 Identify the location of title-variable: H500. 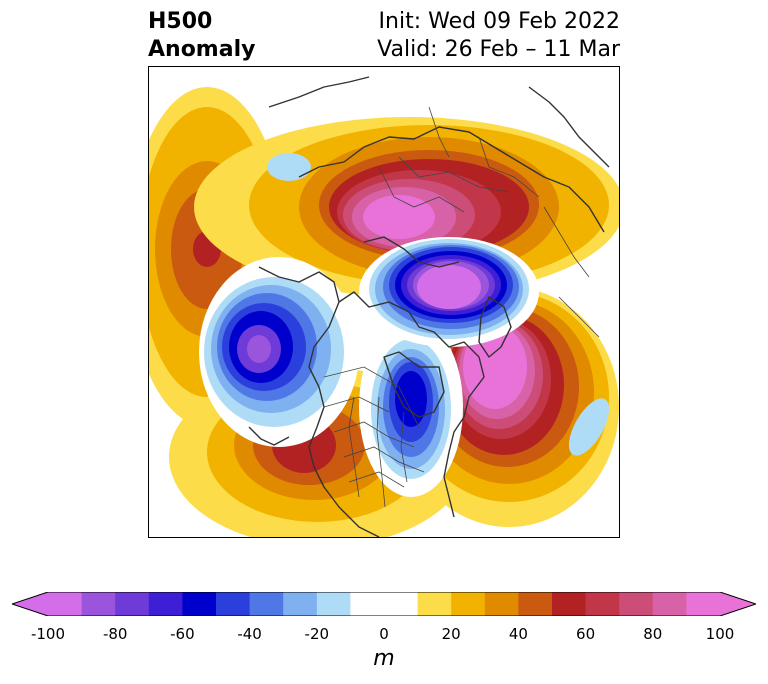
(180, 21).